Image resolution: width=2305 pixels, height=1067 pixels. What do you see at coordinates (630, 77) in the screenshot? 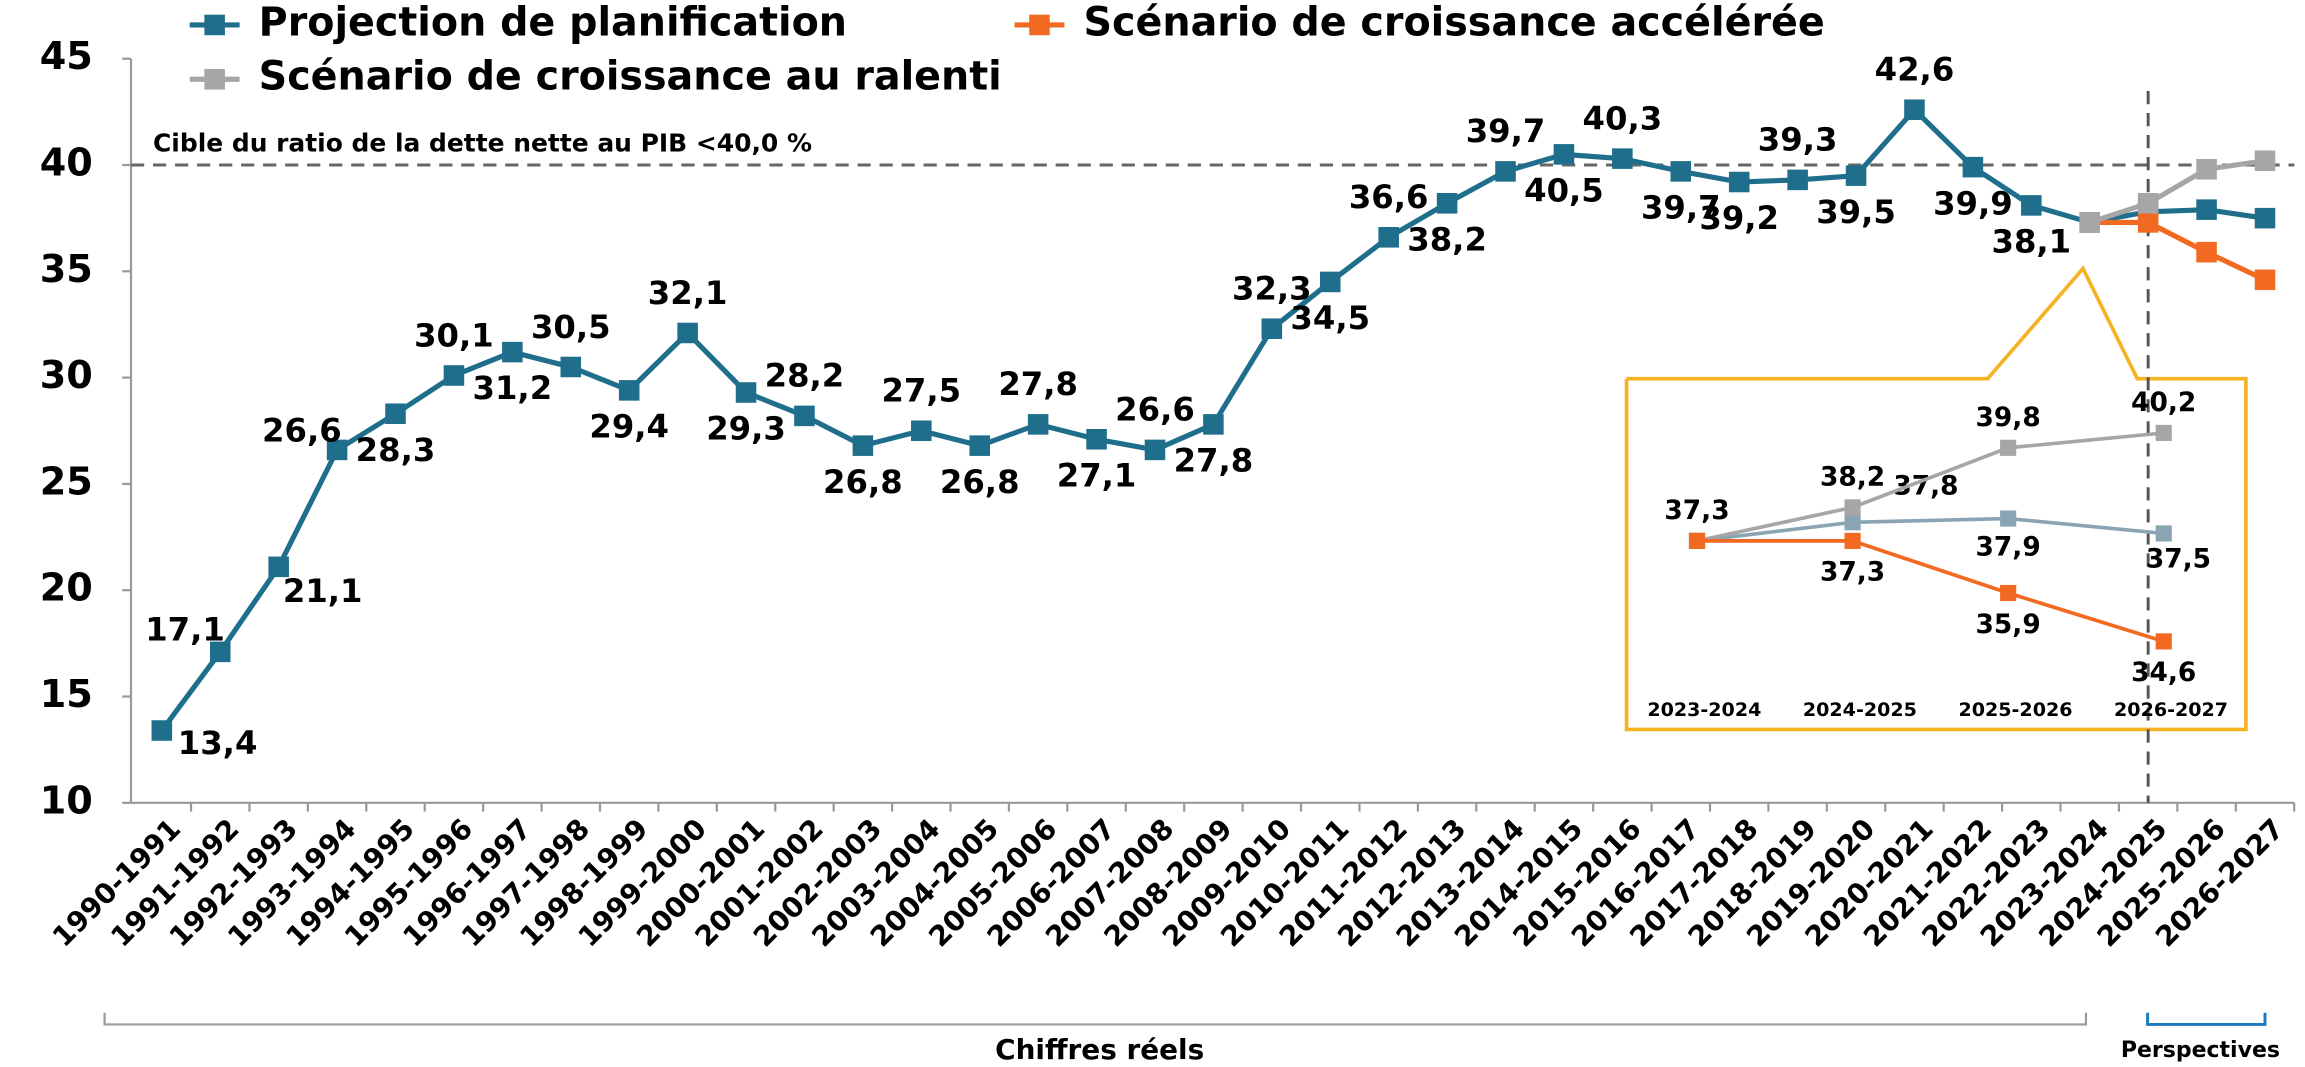
I see `legend-label: Scénario de croissance au ralenti` at bounding box center [630, 77].